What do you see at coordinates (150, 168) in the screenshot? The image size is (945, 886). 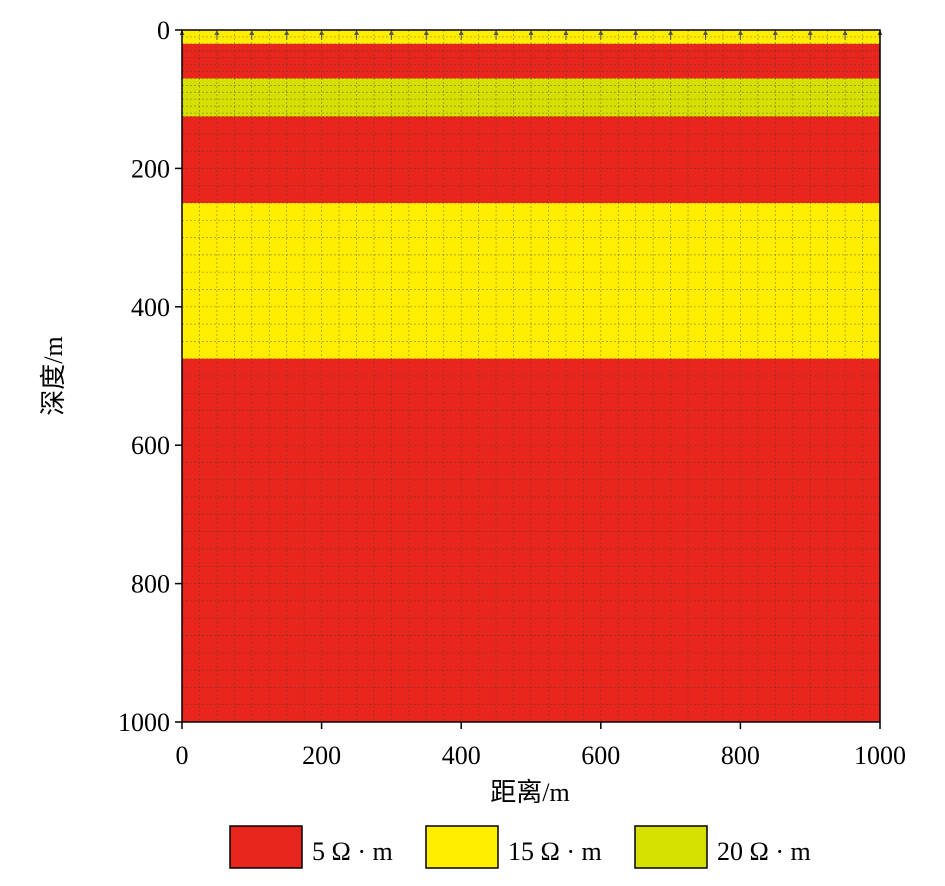 I see `y-tick-label: 200` at bounding box center [150, 168].